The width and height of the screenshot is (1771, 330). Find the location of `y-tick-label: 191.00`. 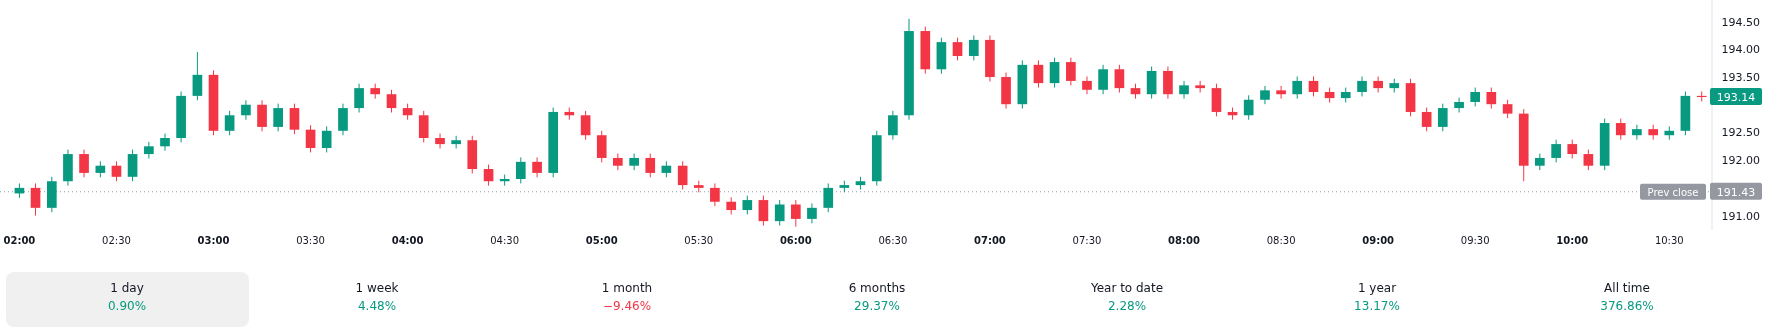

y-tick-label: 191.00 is located at coordinates (1740, 216).